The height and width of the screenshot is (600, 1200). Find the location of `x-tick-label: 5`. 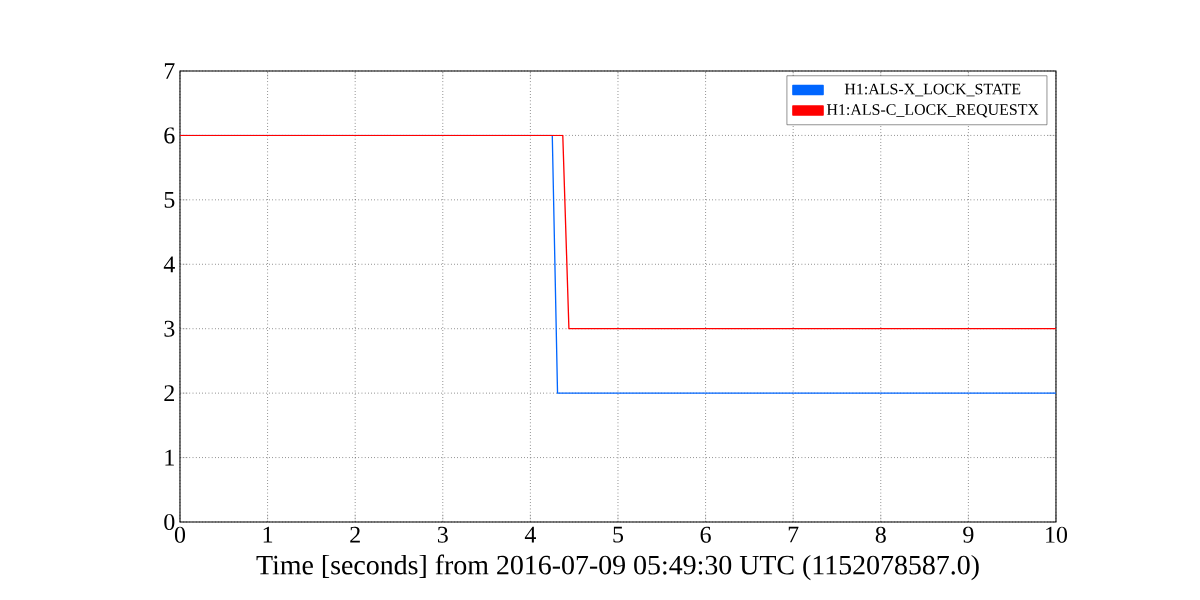

x-tick-label: 5 is located at coordinates (618, 534).